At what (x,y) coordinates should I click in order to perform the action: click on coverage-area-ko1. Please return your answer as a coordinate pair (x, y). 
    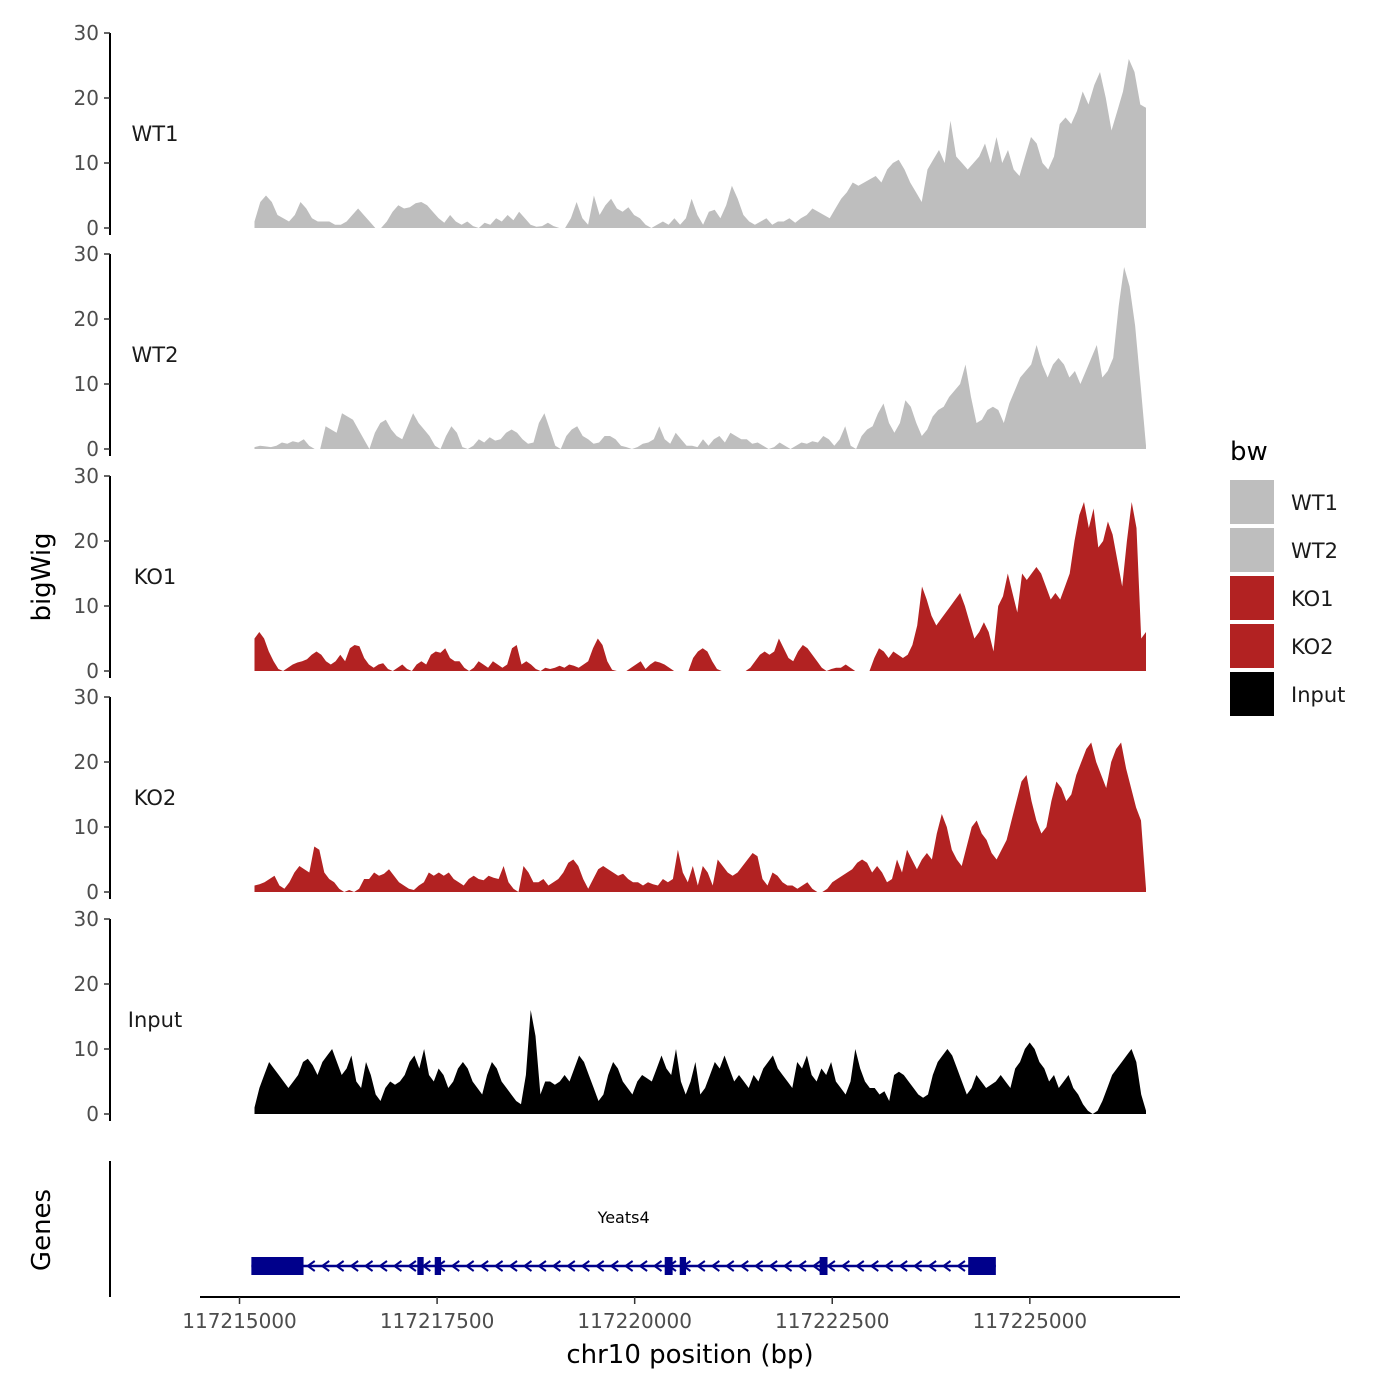
    Looking at the image, I should click on (700, 586).